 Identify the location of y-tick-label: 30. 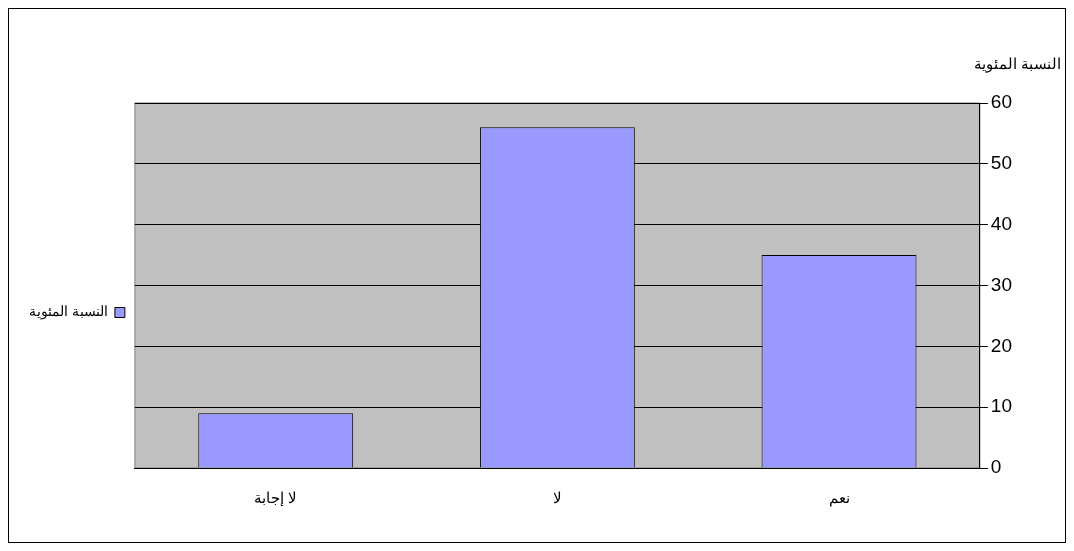
(1001, 284).